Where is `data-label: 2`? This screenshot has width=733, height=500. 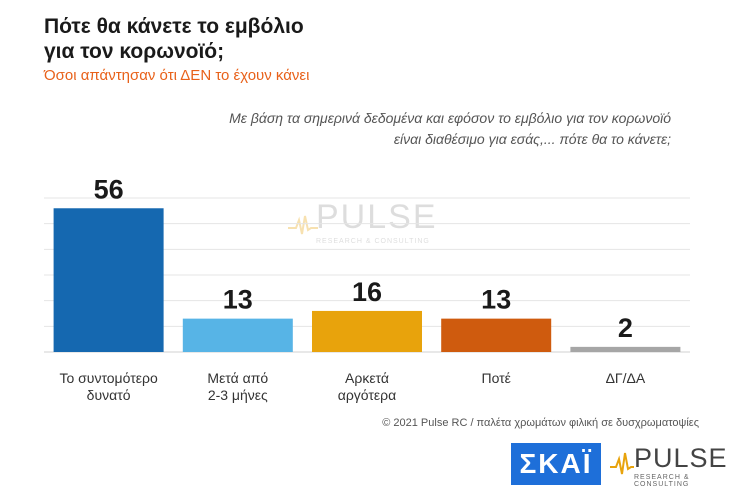
data-label: 2 is located at coordinates (625, 328).